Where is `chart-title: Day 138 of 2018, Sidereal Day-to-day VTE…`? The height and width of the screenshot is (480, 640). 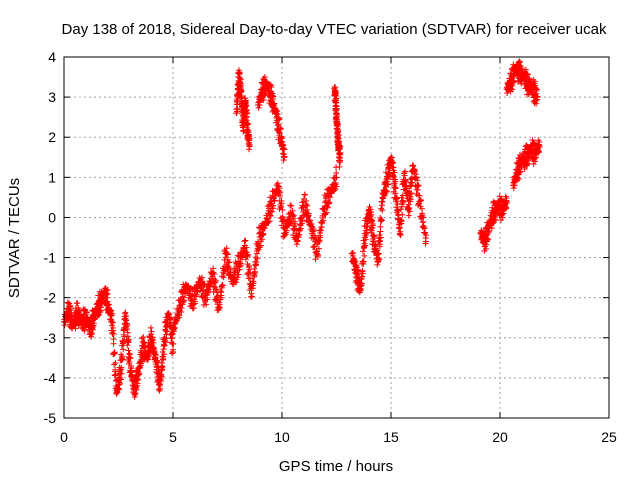
chart-title: Day 138 of 2018, Sidereal Day-to-day VTE… is located at coordinates (334, 29).